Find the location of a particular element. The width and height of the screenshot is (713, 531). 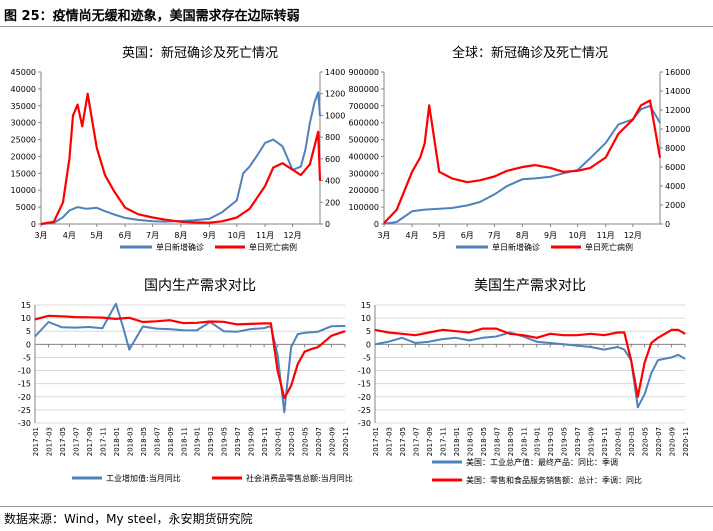

legend-label: 单日死亡病例 is located at coordinates (273, 247).